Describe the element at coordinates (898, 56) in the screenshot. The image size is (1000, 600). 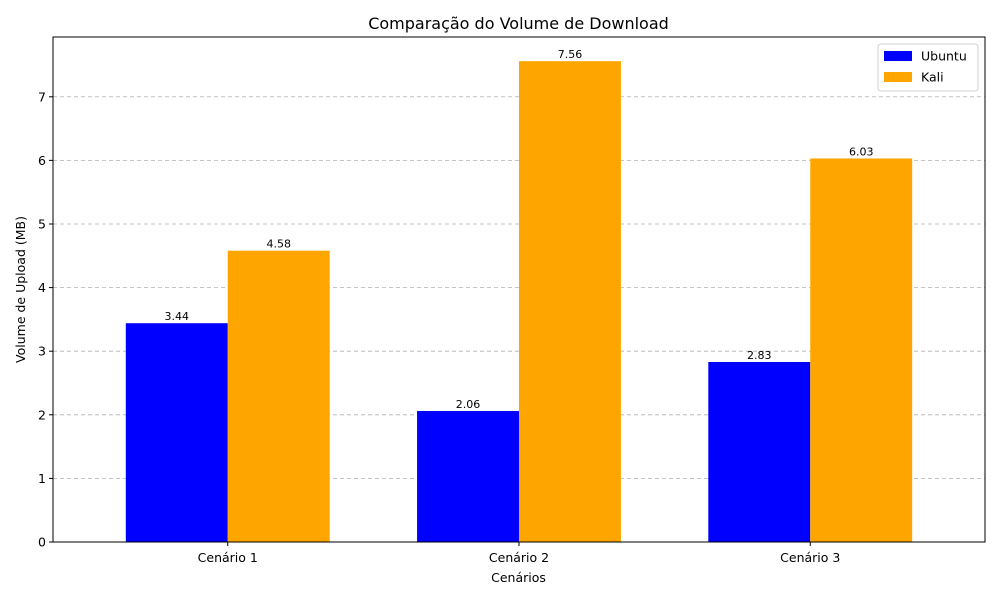
I see `legend-swatch-ubuntu` at that location.